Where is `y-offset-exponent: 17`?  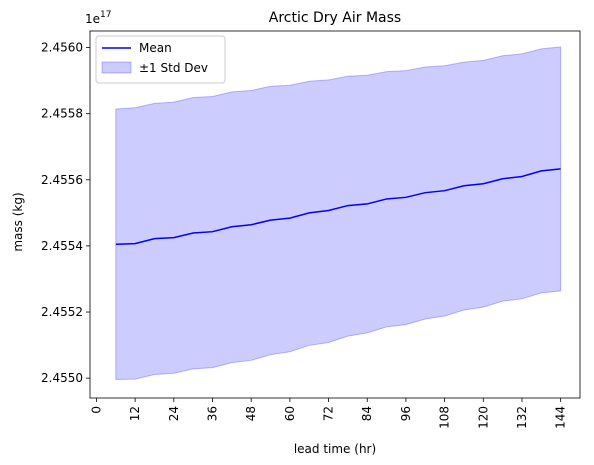
y-offset-exponent: 17 is located at coordinates (105, 15).